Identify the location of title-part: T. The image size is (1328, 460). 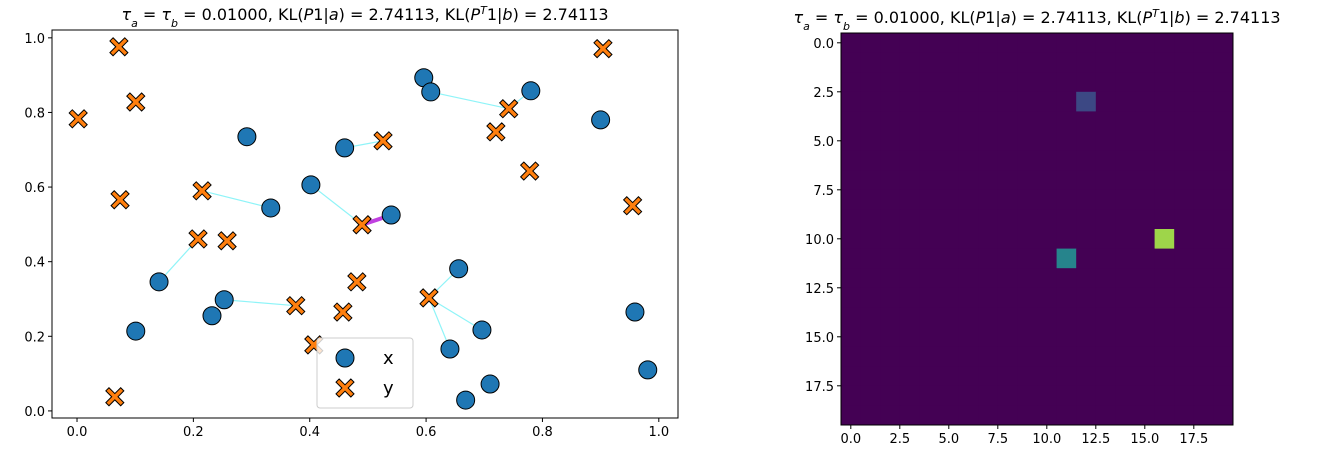
(484, 10).